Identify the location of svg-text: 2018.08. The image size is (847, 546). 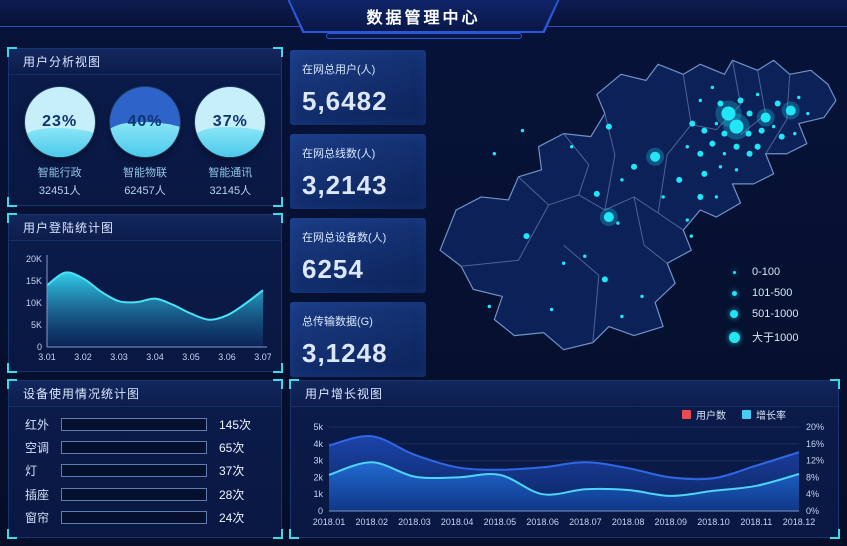
(628, 522).